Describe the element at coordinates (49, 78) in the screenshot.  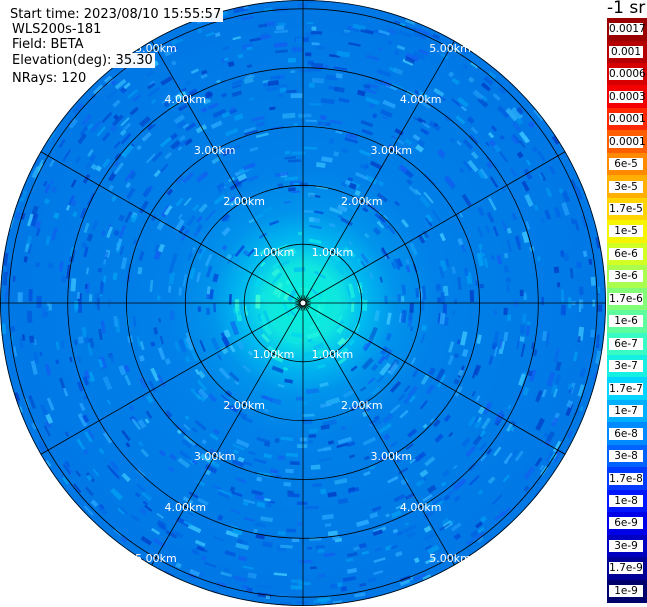
I see `nrays-label: NRays: 120` at that location.